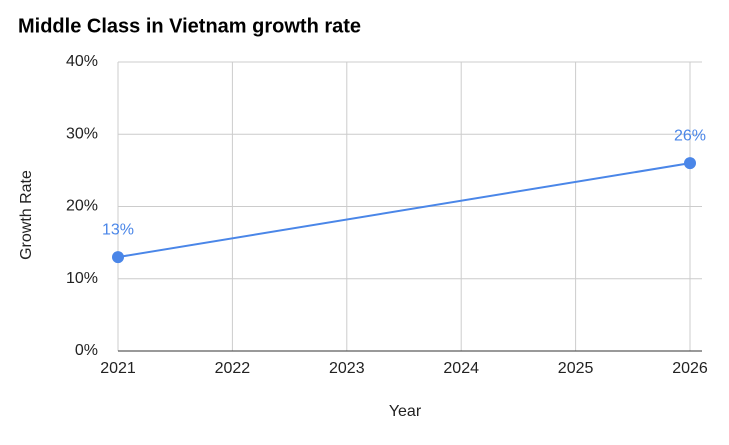  Describe the element at coordinates (26, 215) in the screenshot. I see `y-axis-label: Growth Rate` at that location.